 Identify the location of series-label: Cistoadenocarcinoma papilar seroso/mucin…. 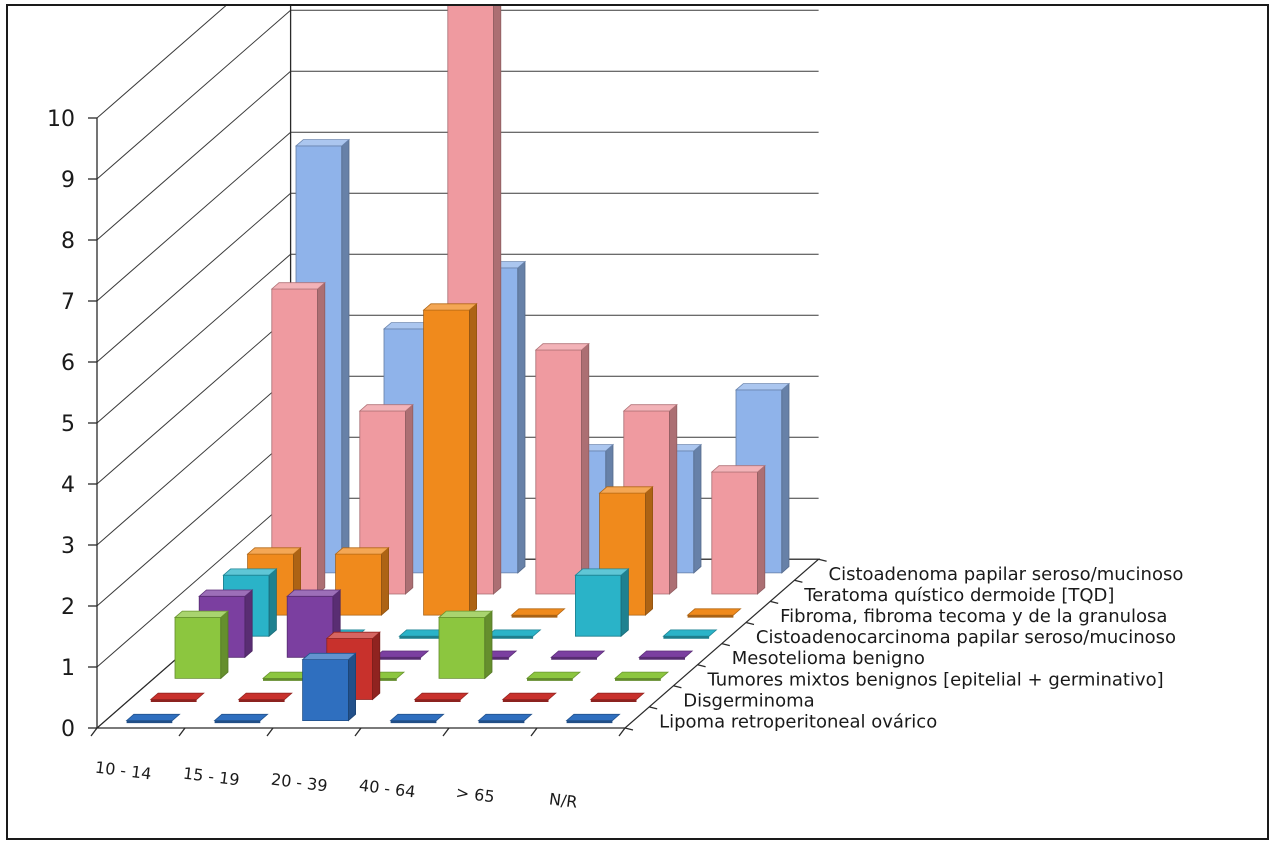
(966, 637).